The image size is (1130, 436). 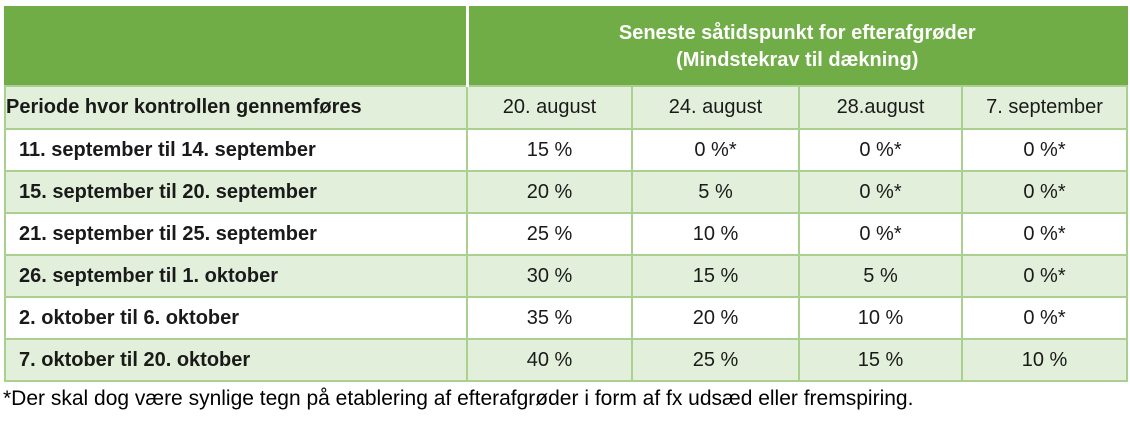 I want to click on period-cell: 11. september til 14. september, so click(x=236, y=150).